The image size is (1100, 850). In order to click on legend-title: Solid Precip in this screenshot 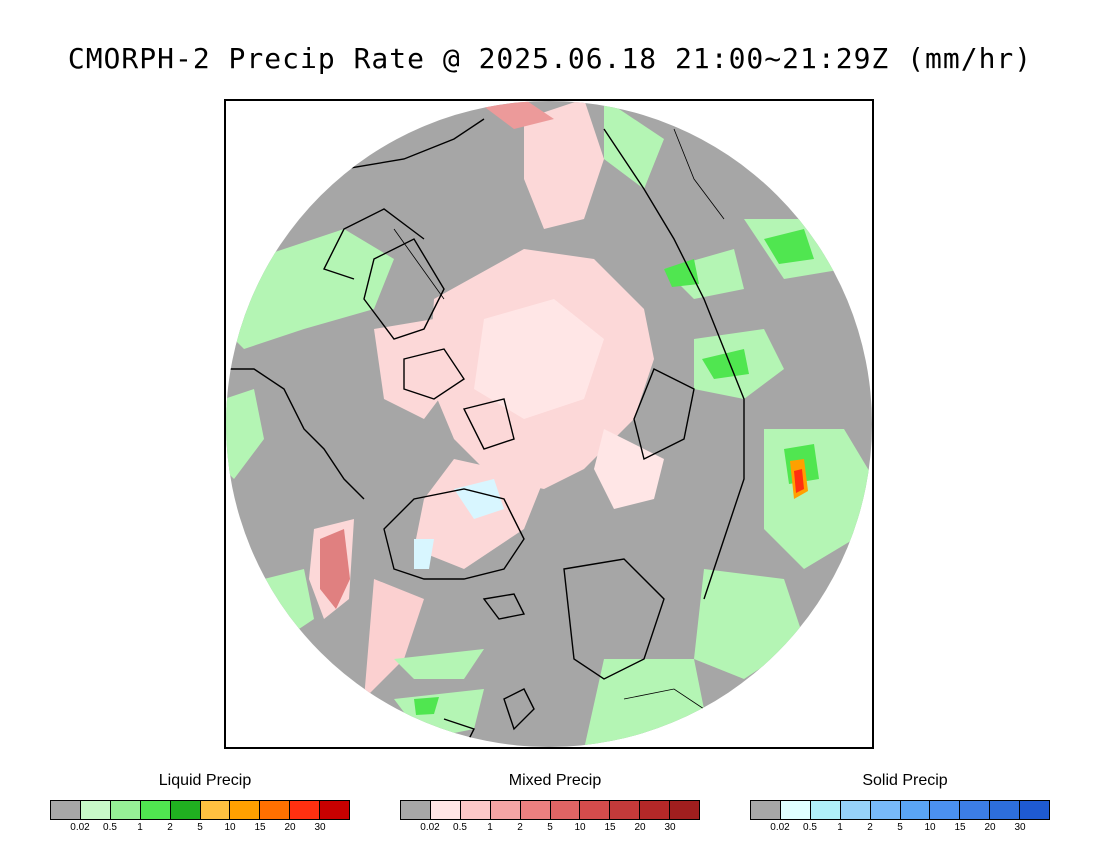, I will do `click(905, 780)`.